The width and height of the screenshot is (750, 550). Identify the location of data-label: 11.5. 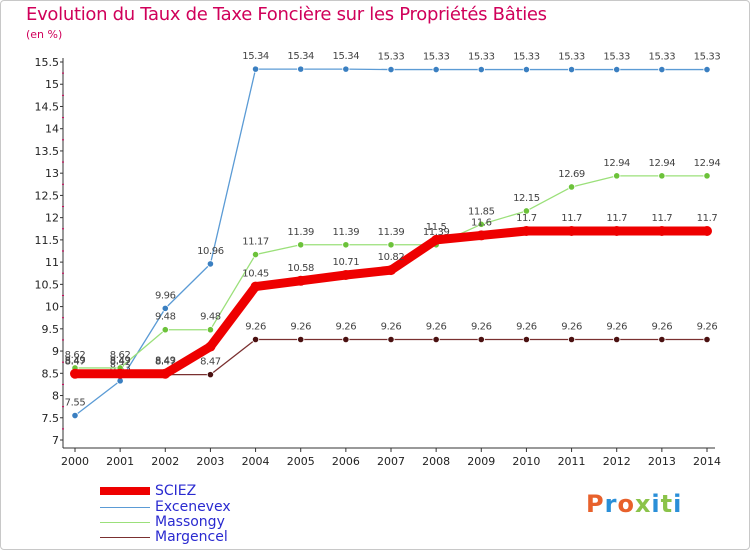
(436, 227).